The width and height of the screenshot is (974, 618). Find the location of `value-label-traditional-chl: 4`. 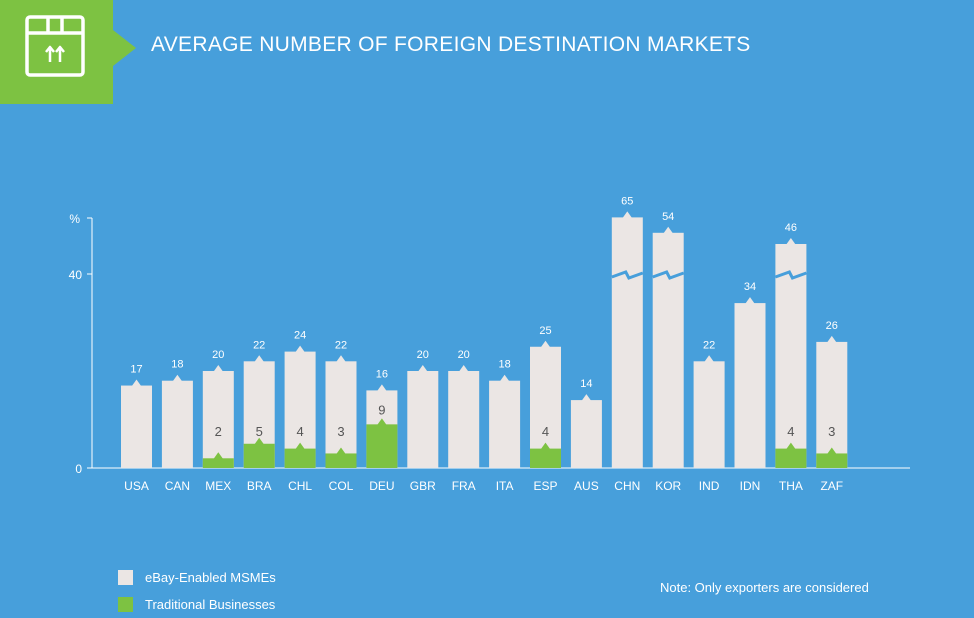

value-label-traditional-chl: 4 is located at coordinates (299, 431).